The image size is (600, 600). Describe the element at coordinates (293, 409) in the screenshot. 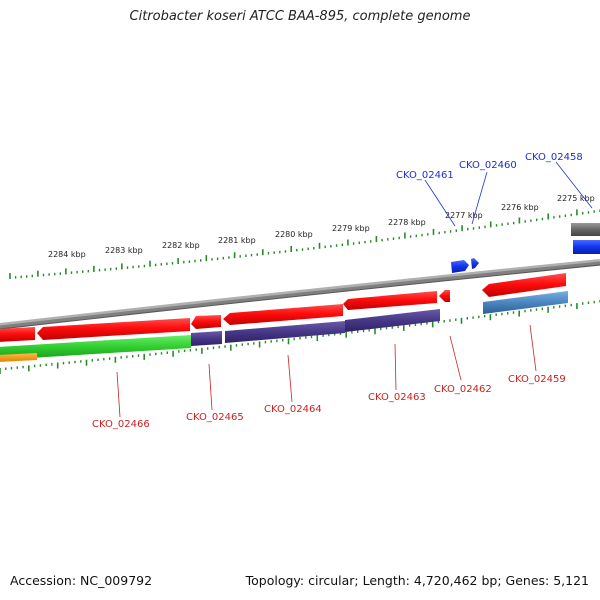

I see `gene-label-cko-02464: CKO_02464` at that location.